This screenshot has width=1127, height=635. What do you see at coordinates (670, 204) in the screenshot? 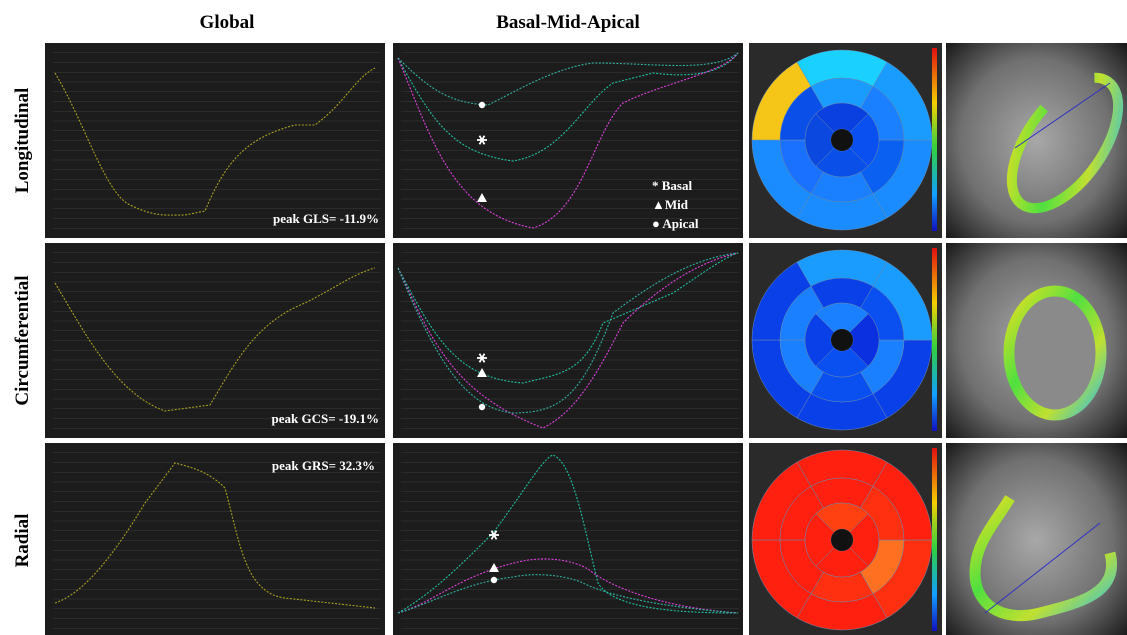
I see `legend-entry: ▲Mid` at bounding box center [670, 204].